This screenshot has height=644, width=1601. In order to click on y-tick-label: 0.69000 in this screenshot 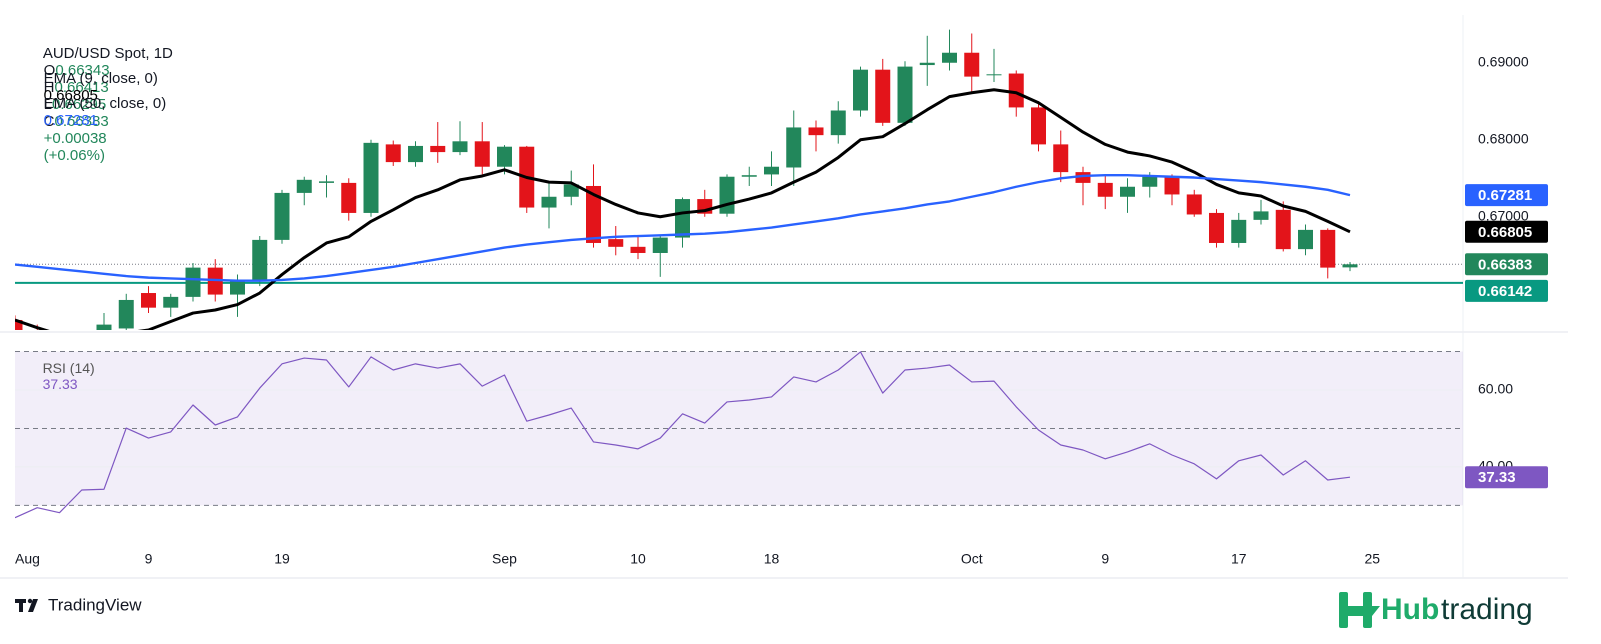, I will do `click(1503, 61)`.